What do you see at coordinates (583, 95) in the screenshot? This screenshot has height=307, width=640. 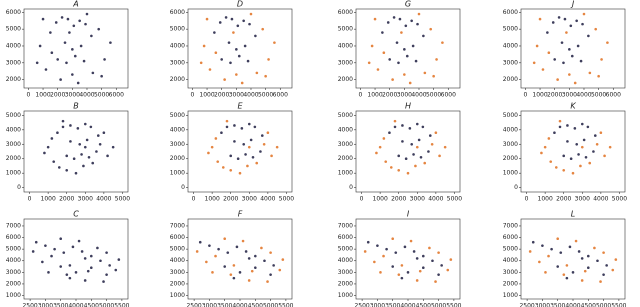 I see `x-tick-label: 4000` at bounding box center [583, 95].